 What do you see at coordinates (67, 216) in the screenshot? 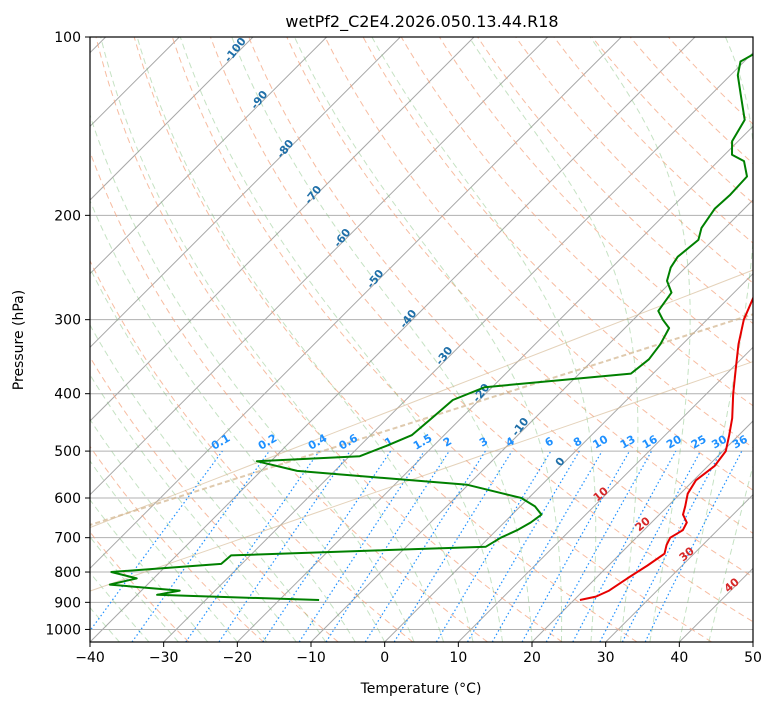
I see `y-tick-label: 200` at bounding box center [67, 216].